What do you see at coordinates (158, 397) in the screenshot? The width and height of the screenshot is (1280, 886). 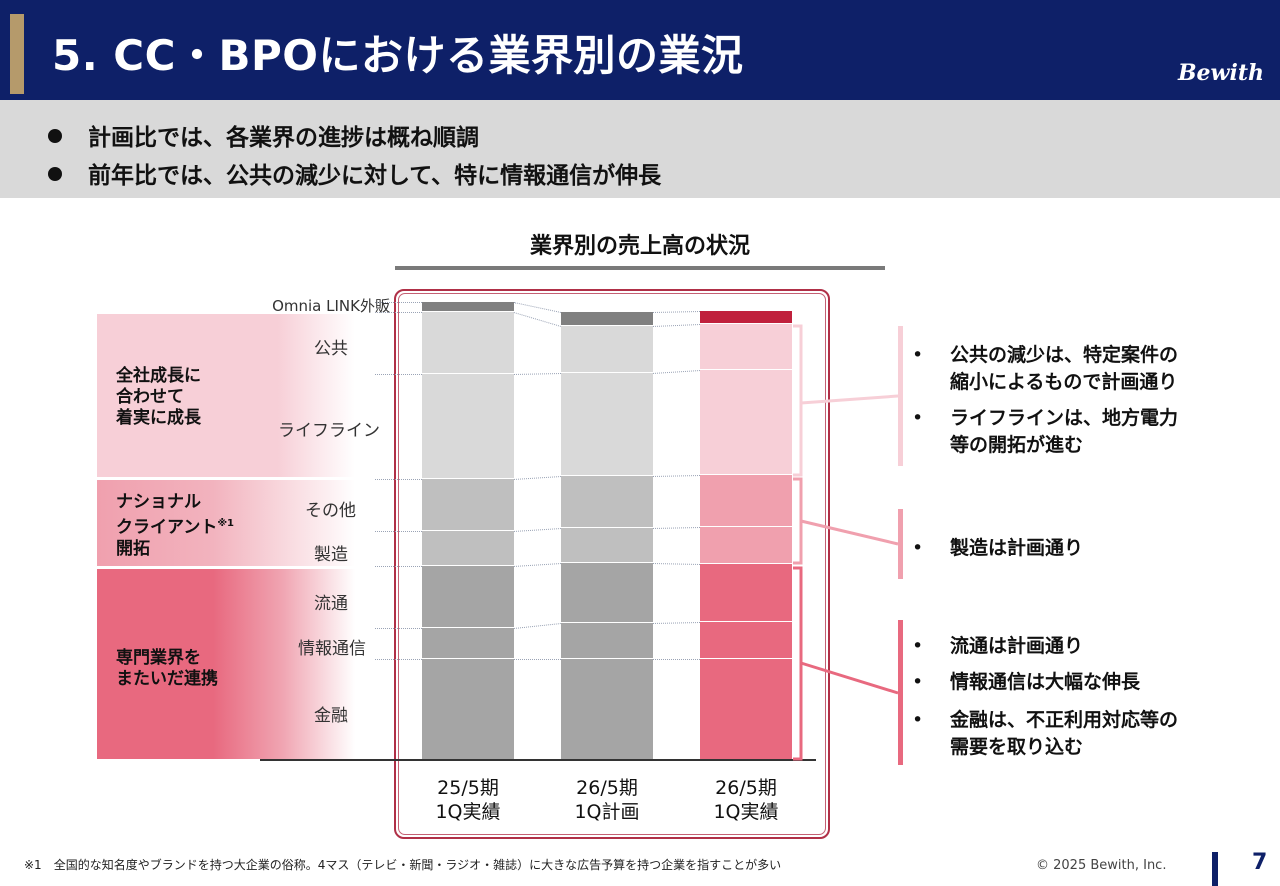 I see `group-label-growth: 全社成長に 合わせて 着実に成長` at bounding box center [158, 397].